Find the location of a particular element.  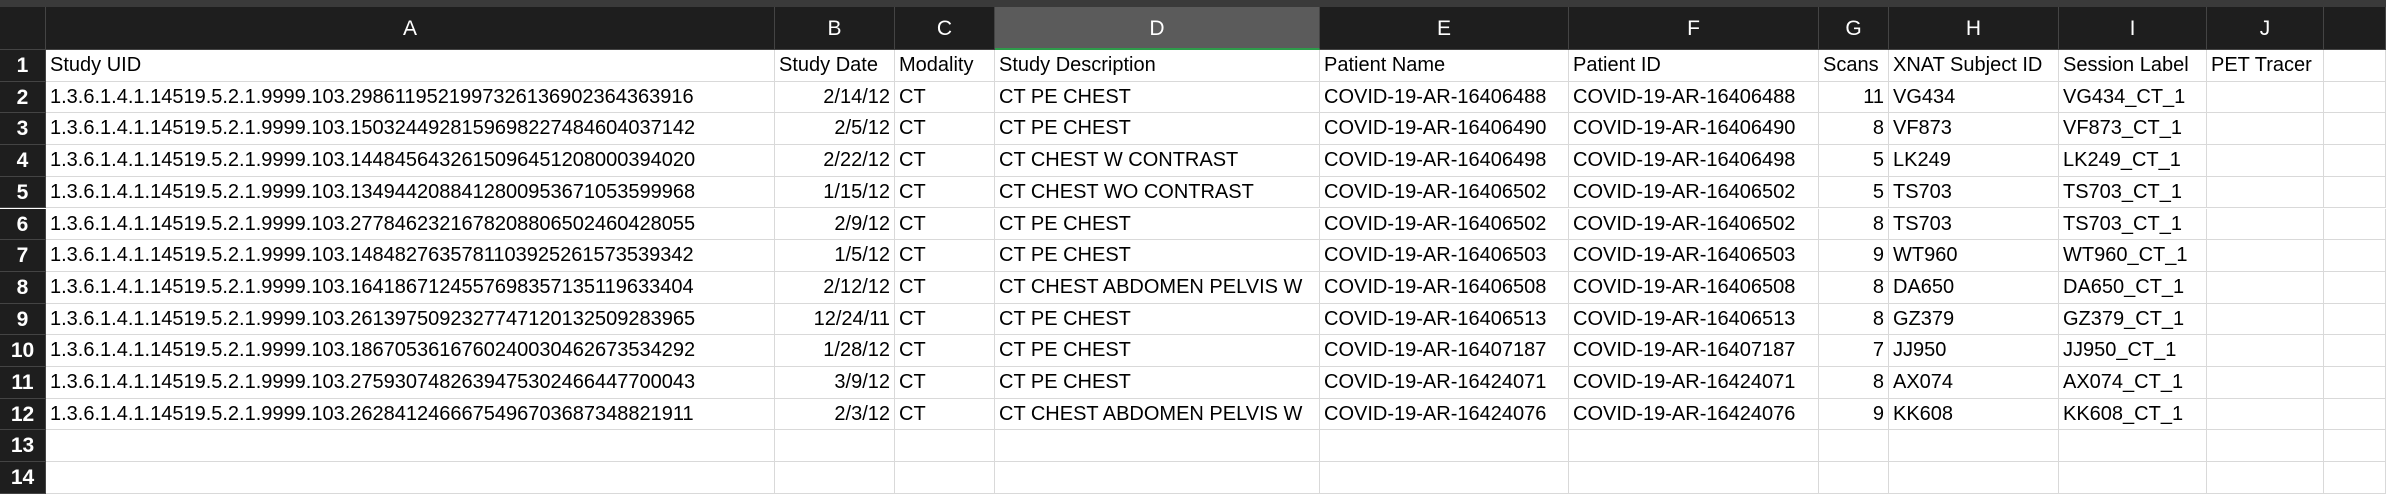

cell: AX074_CT_1 is located at coordinates (2133, 383).